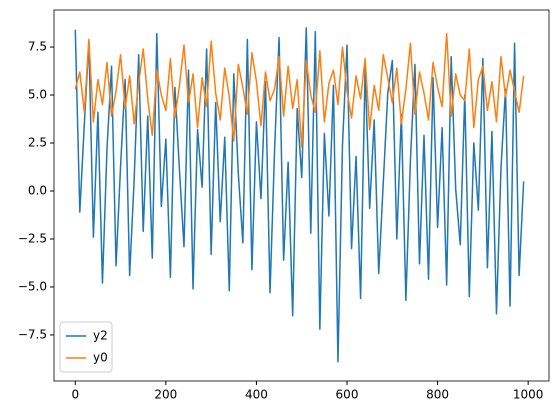 This screenshot has width=559, height=413. What do you see at coordinates (32, 334) in the screenshot?
I see `y-tick-label: −7.5` at bounding box center [32, 334].